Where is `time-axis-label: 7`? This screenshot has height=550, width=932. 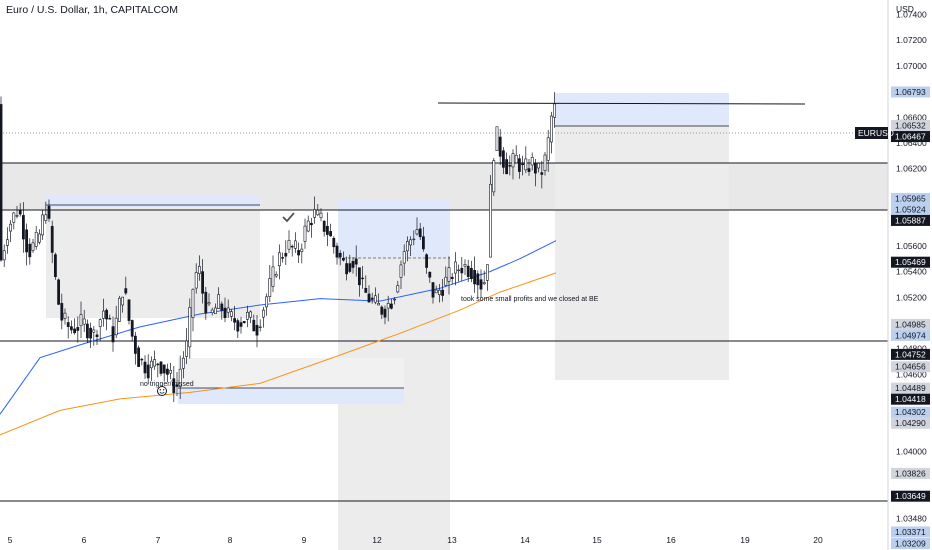
time-axis-label: 7 is located at coordinates (158, 540).